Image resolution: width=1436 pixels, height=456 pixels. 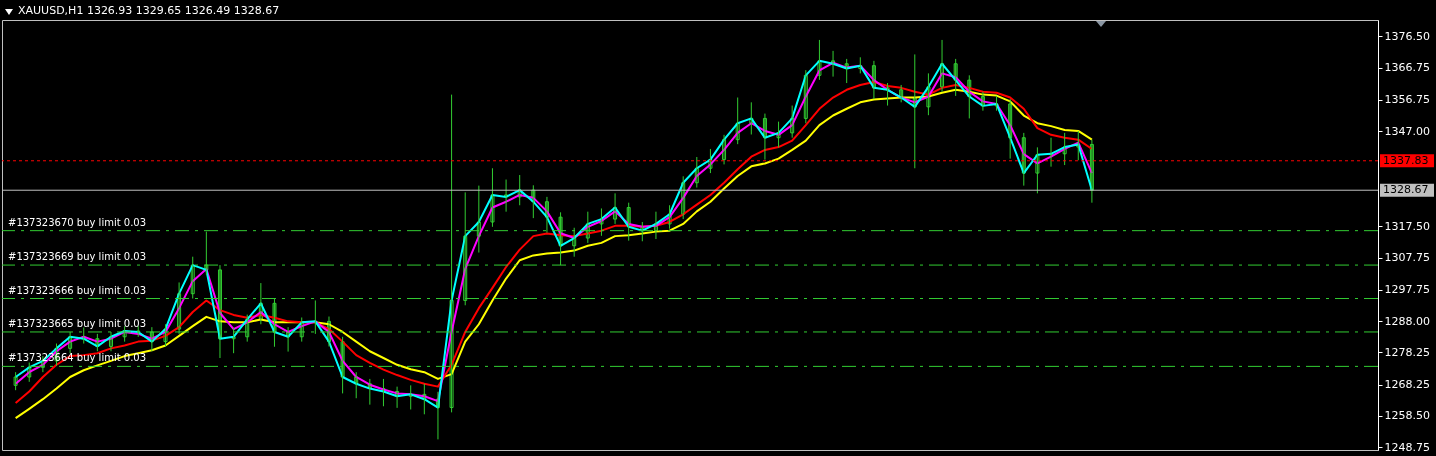 I want to click on y-tick-label: 1317.50, so click(x=1407, y=226).